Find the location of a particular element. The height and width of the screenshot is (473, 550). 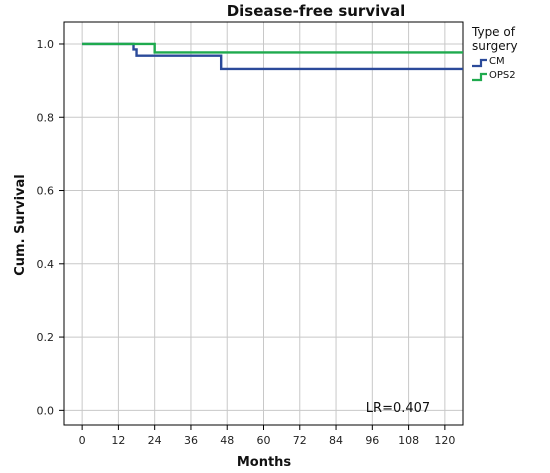

series-line-cm is located at coordinates (272, 56).